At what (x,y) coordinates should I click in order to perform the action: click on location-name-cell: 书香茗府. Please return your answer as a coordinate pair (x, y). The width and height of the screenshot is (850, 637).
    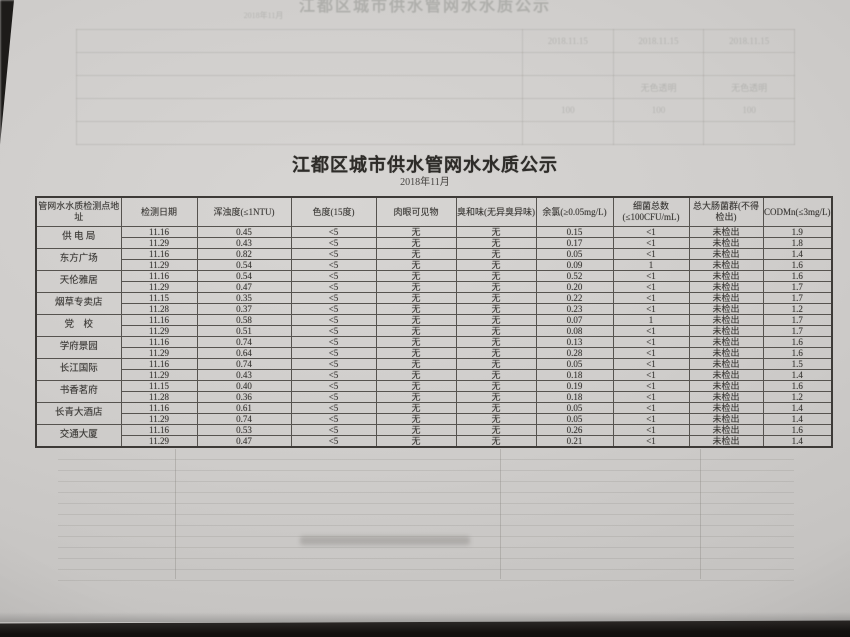
    Looking at the image, I should click on (78, 391).